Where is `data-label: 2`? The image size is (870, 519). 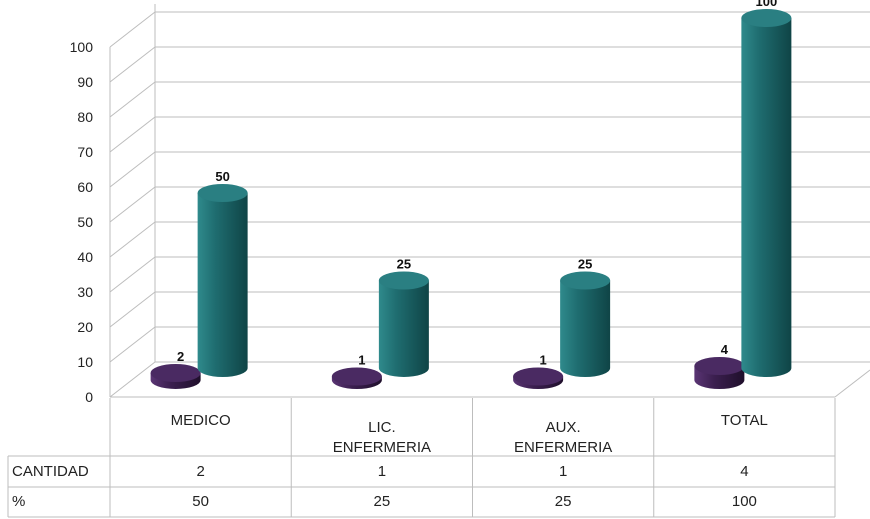
data-label: 2 is located at coordinates (180, 356).